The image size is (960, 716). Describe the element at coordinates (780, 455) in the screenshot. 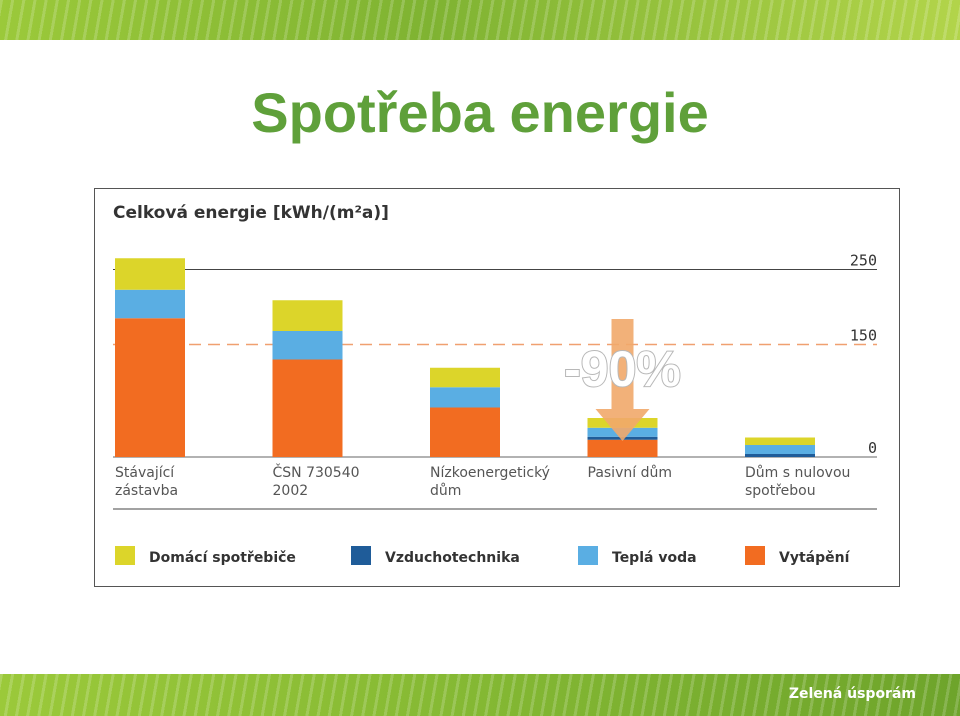

I see `bar-segment-vzduchotechnika` at that location.